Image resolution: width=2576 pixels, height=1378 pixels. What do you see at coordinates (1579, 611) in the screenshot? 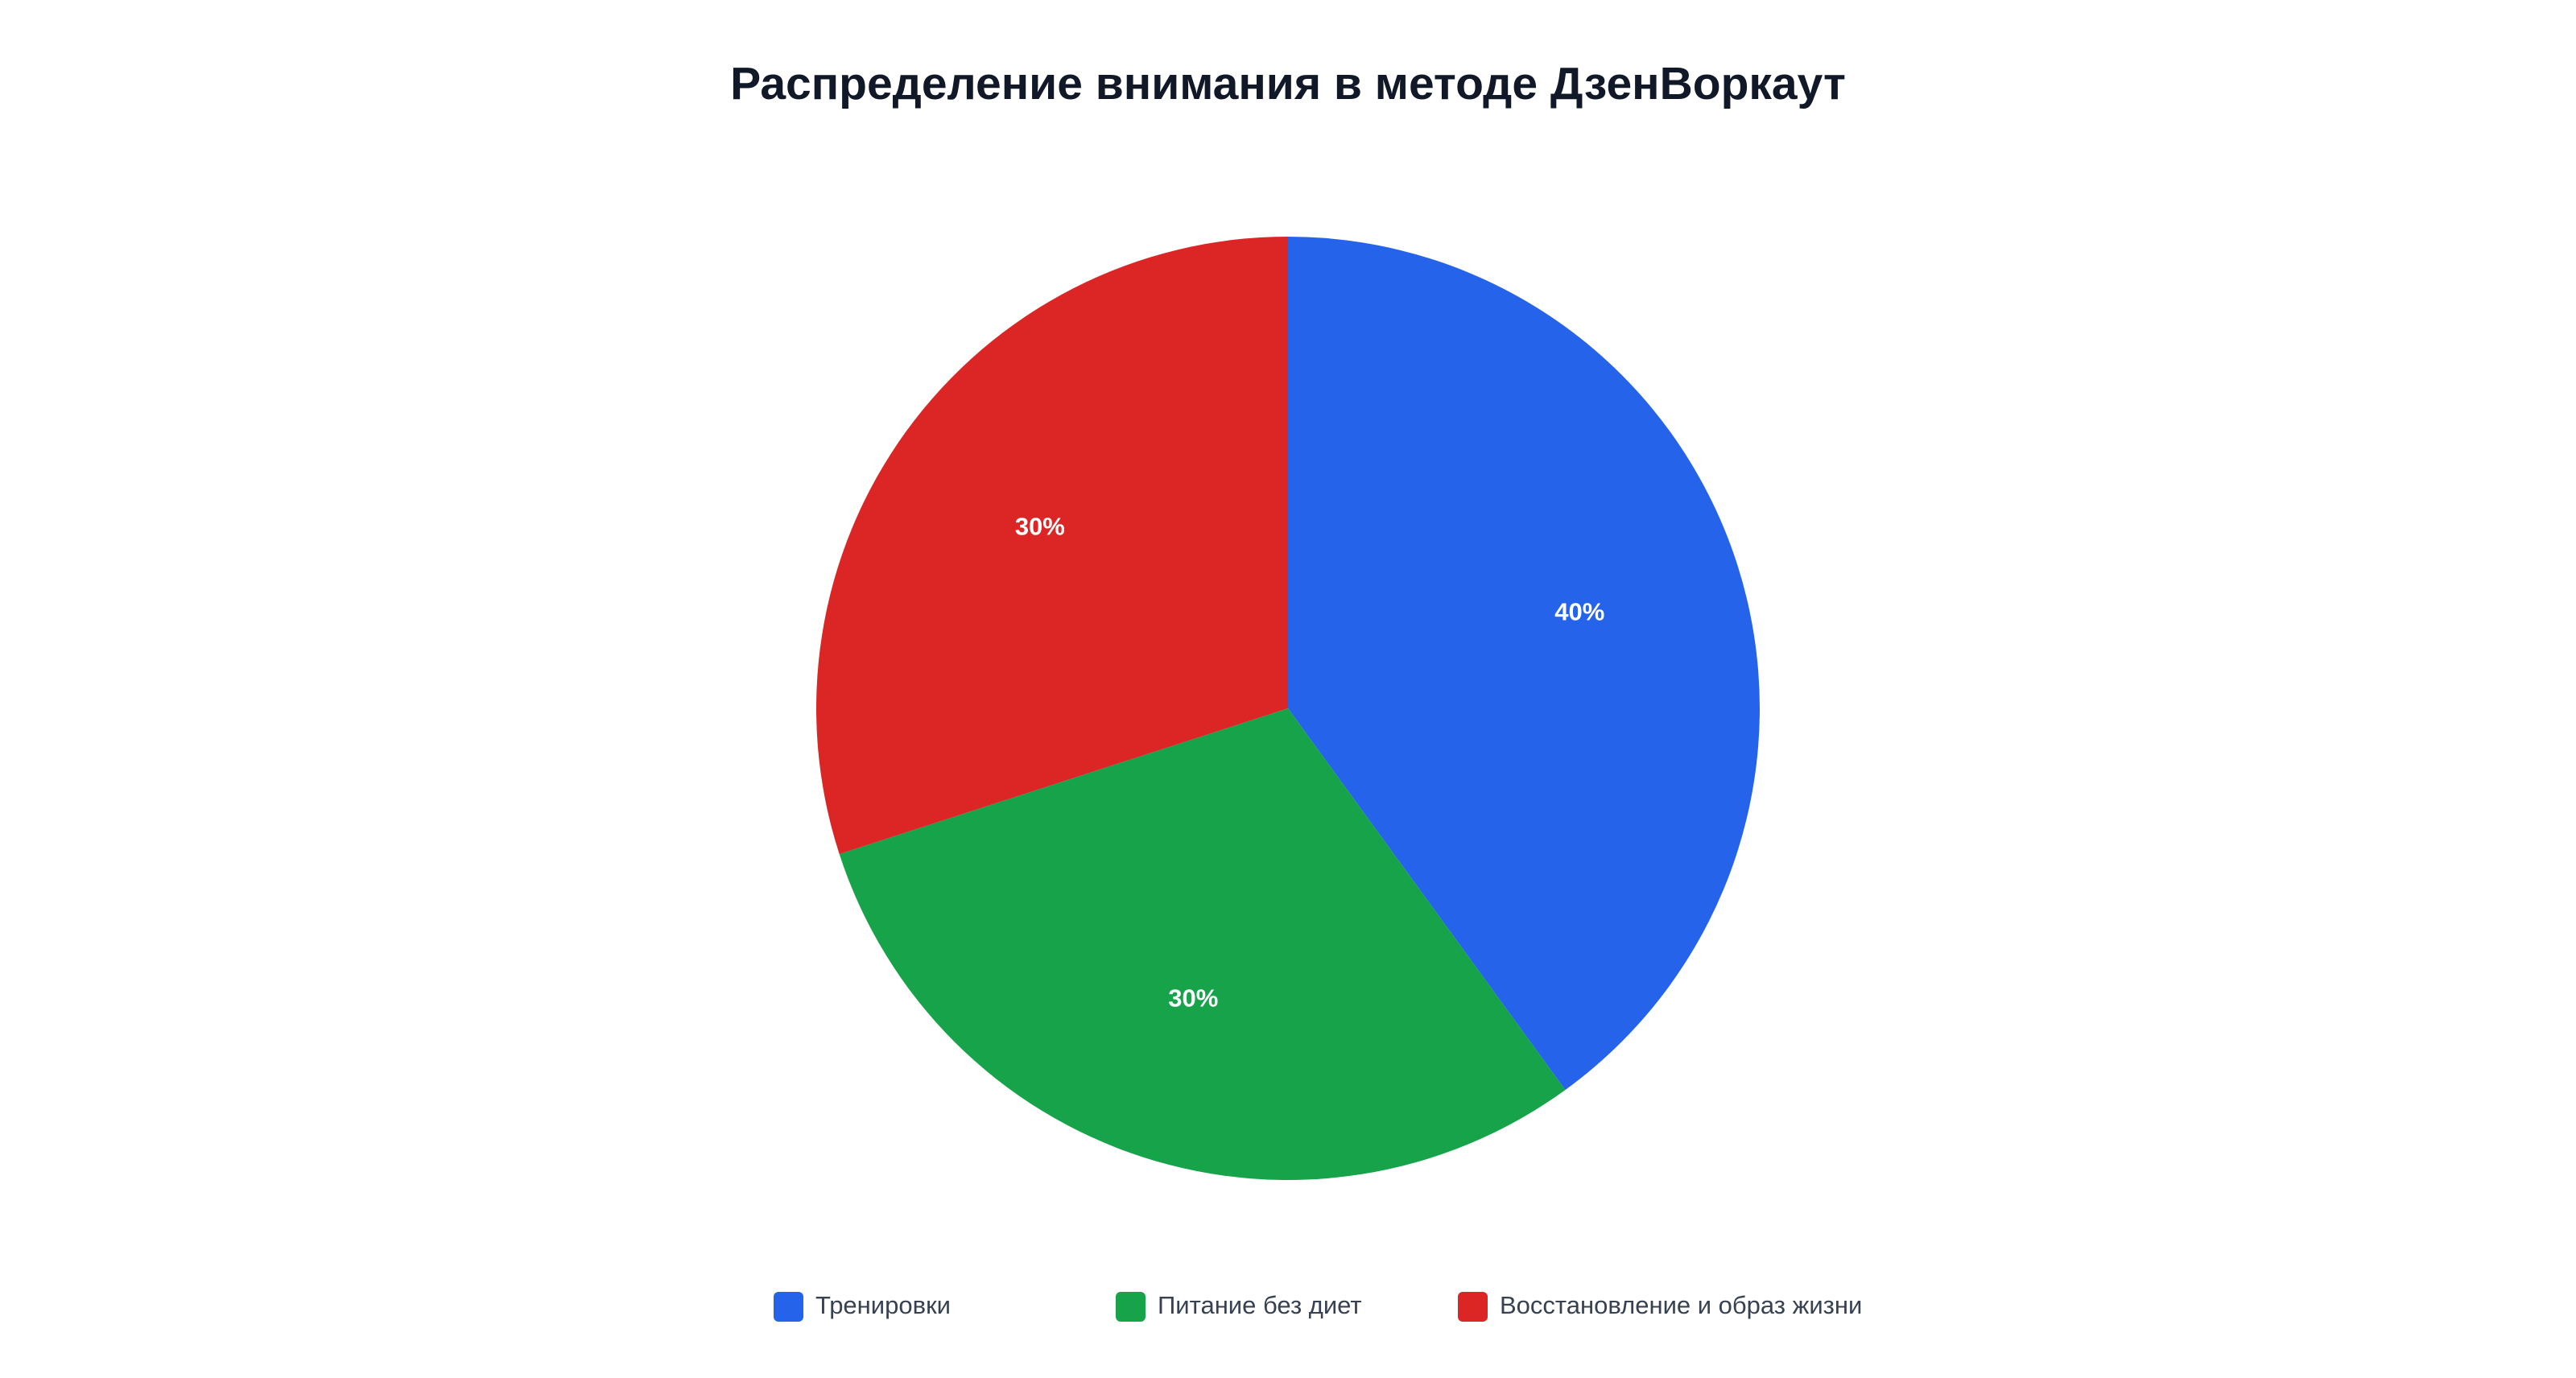
I see `slice-label: 40%` at bounding box center [1579, 611].